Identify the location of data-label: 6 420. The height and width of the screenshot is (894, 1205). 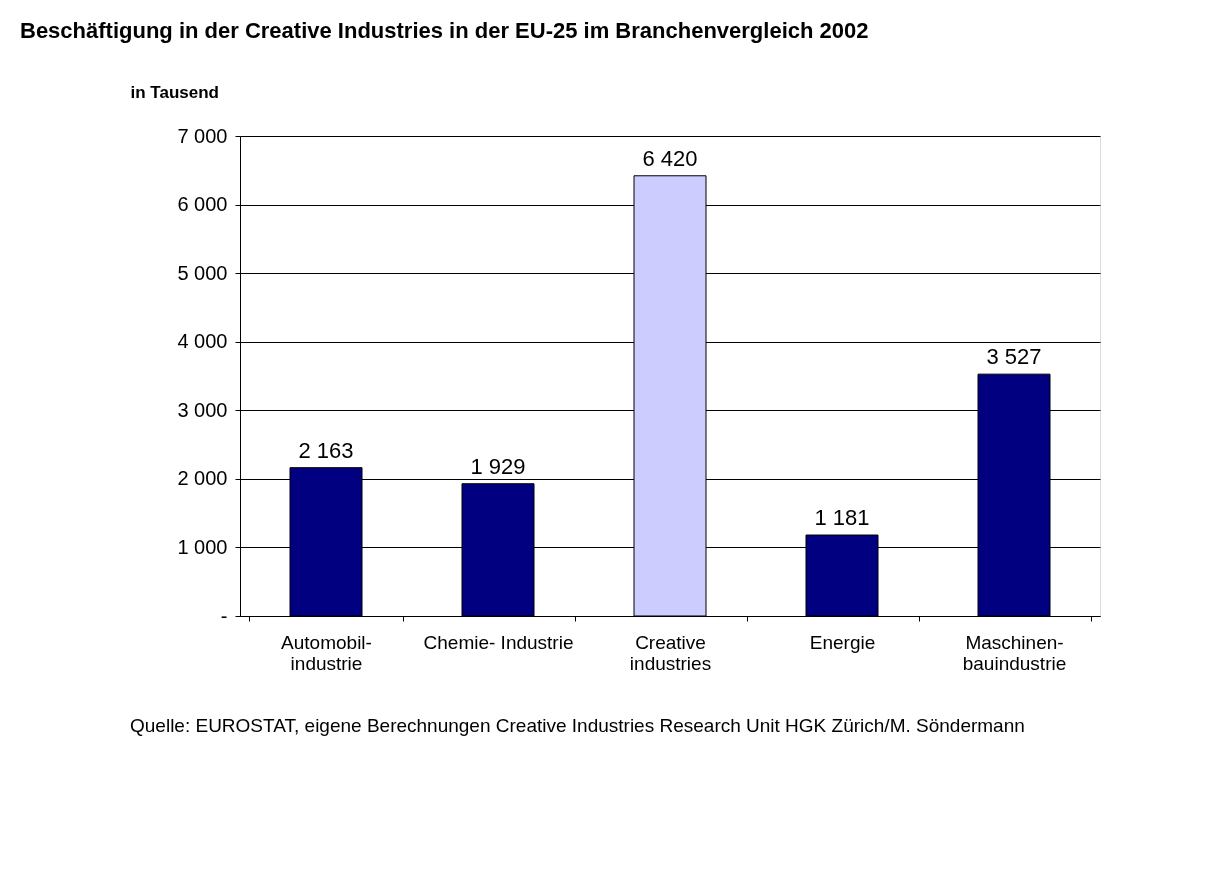
(670, 158).